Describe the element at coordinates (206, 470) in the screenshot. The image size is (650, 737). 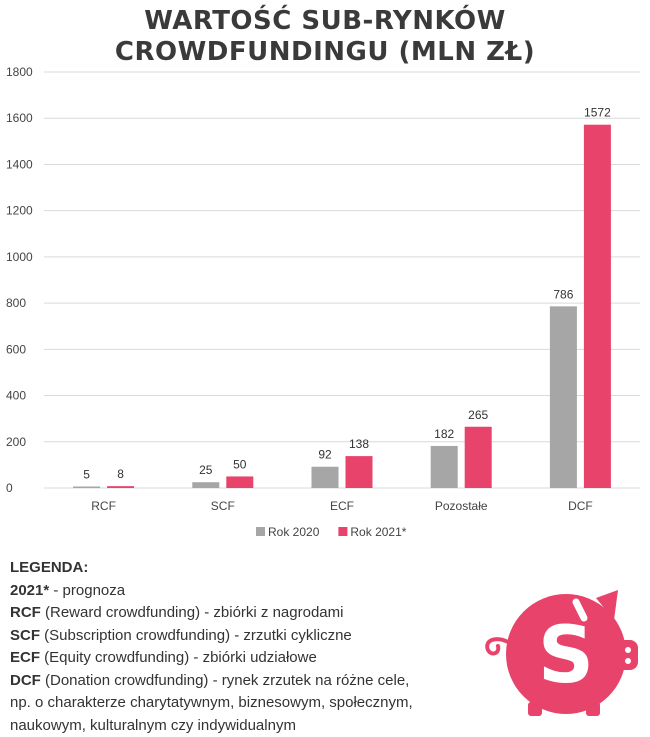
I see `data-label: 25` at that location.